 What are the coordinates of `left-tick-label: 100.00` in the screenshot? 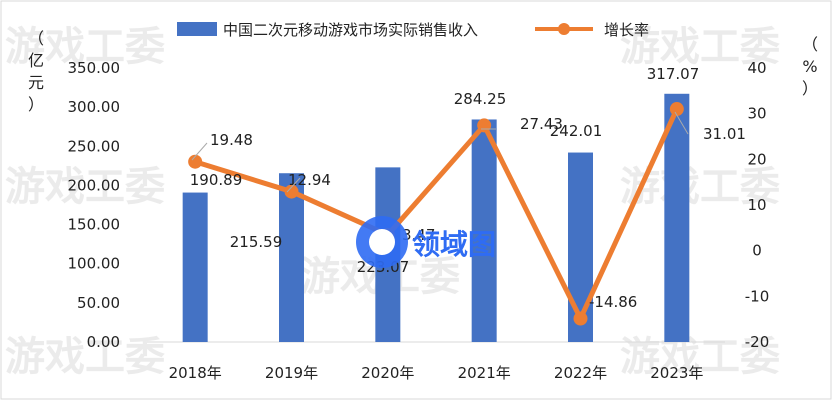 It's located at (94, 264).